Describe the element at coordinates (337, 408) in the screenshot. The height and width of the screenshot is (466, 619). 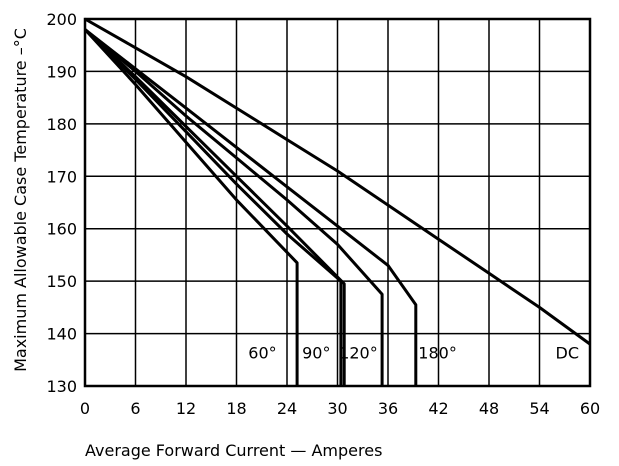
I see `x-tick-label: 30` at that location.